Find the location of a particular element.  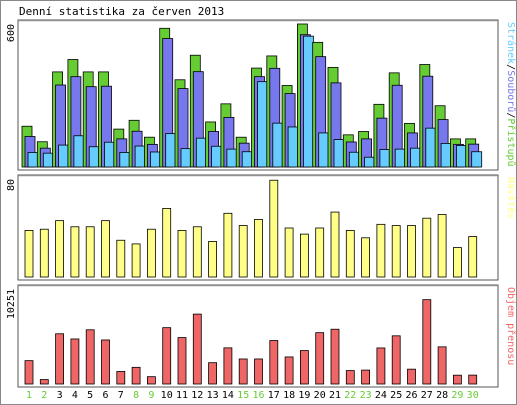

legend-Stránek: Stránek is located at coordinates (511, 43).